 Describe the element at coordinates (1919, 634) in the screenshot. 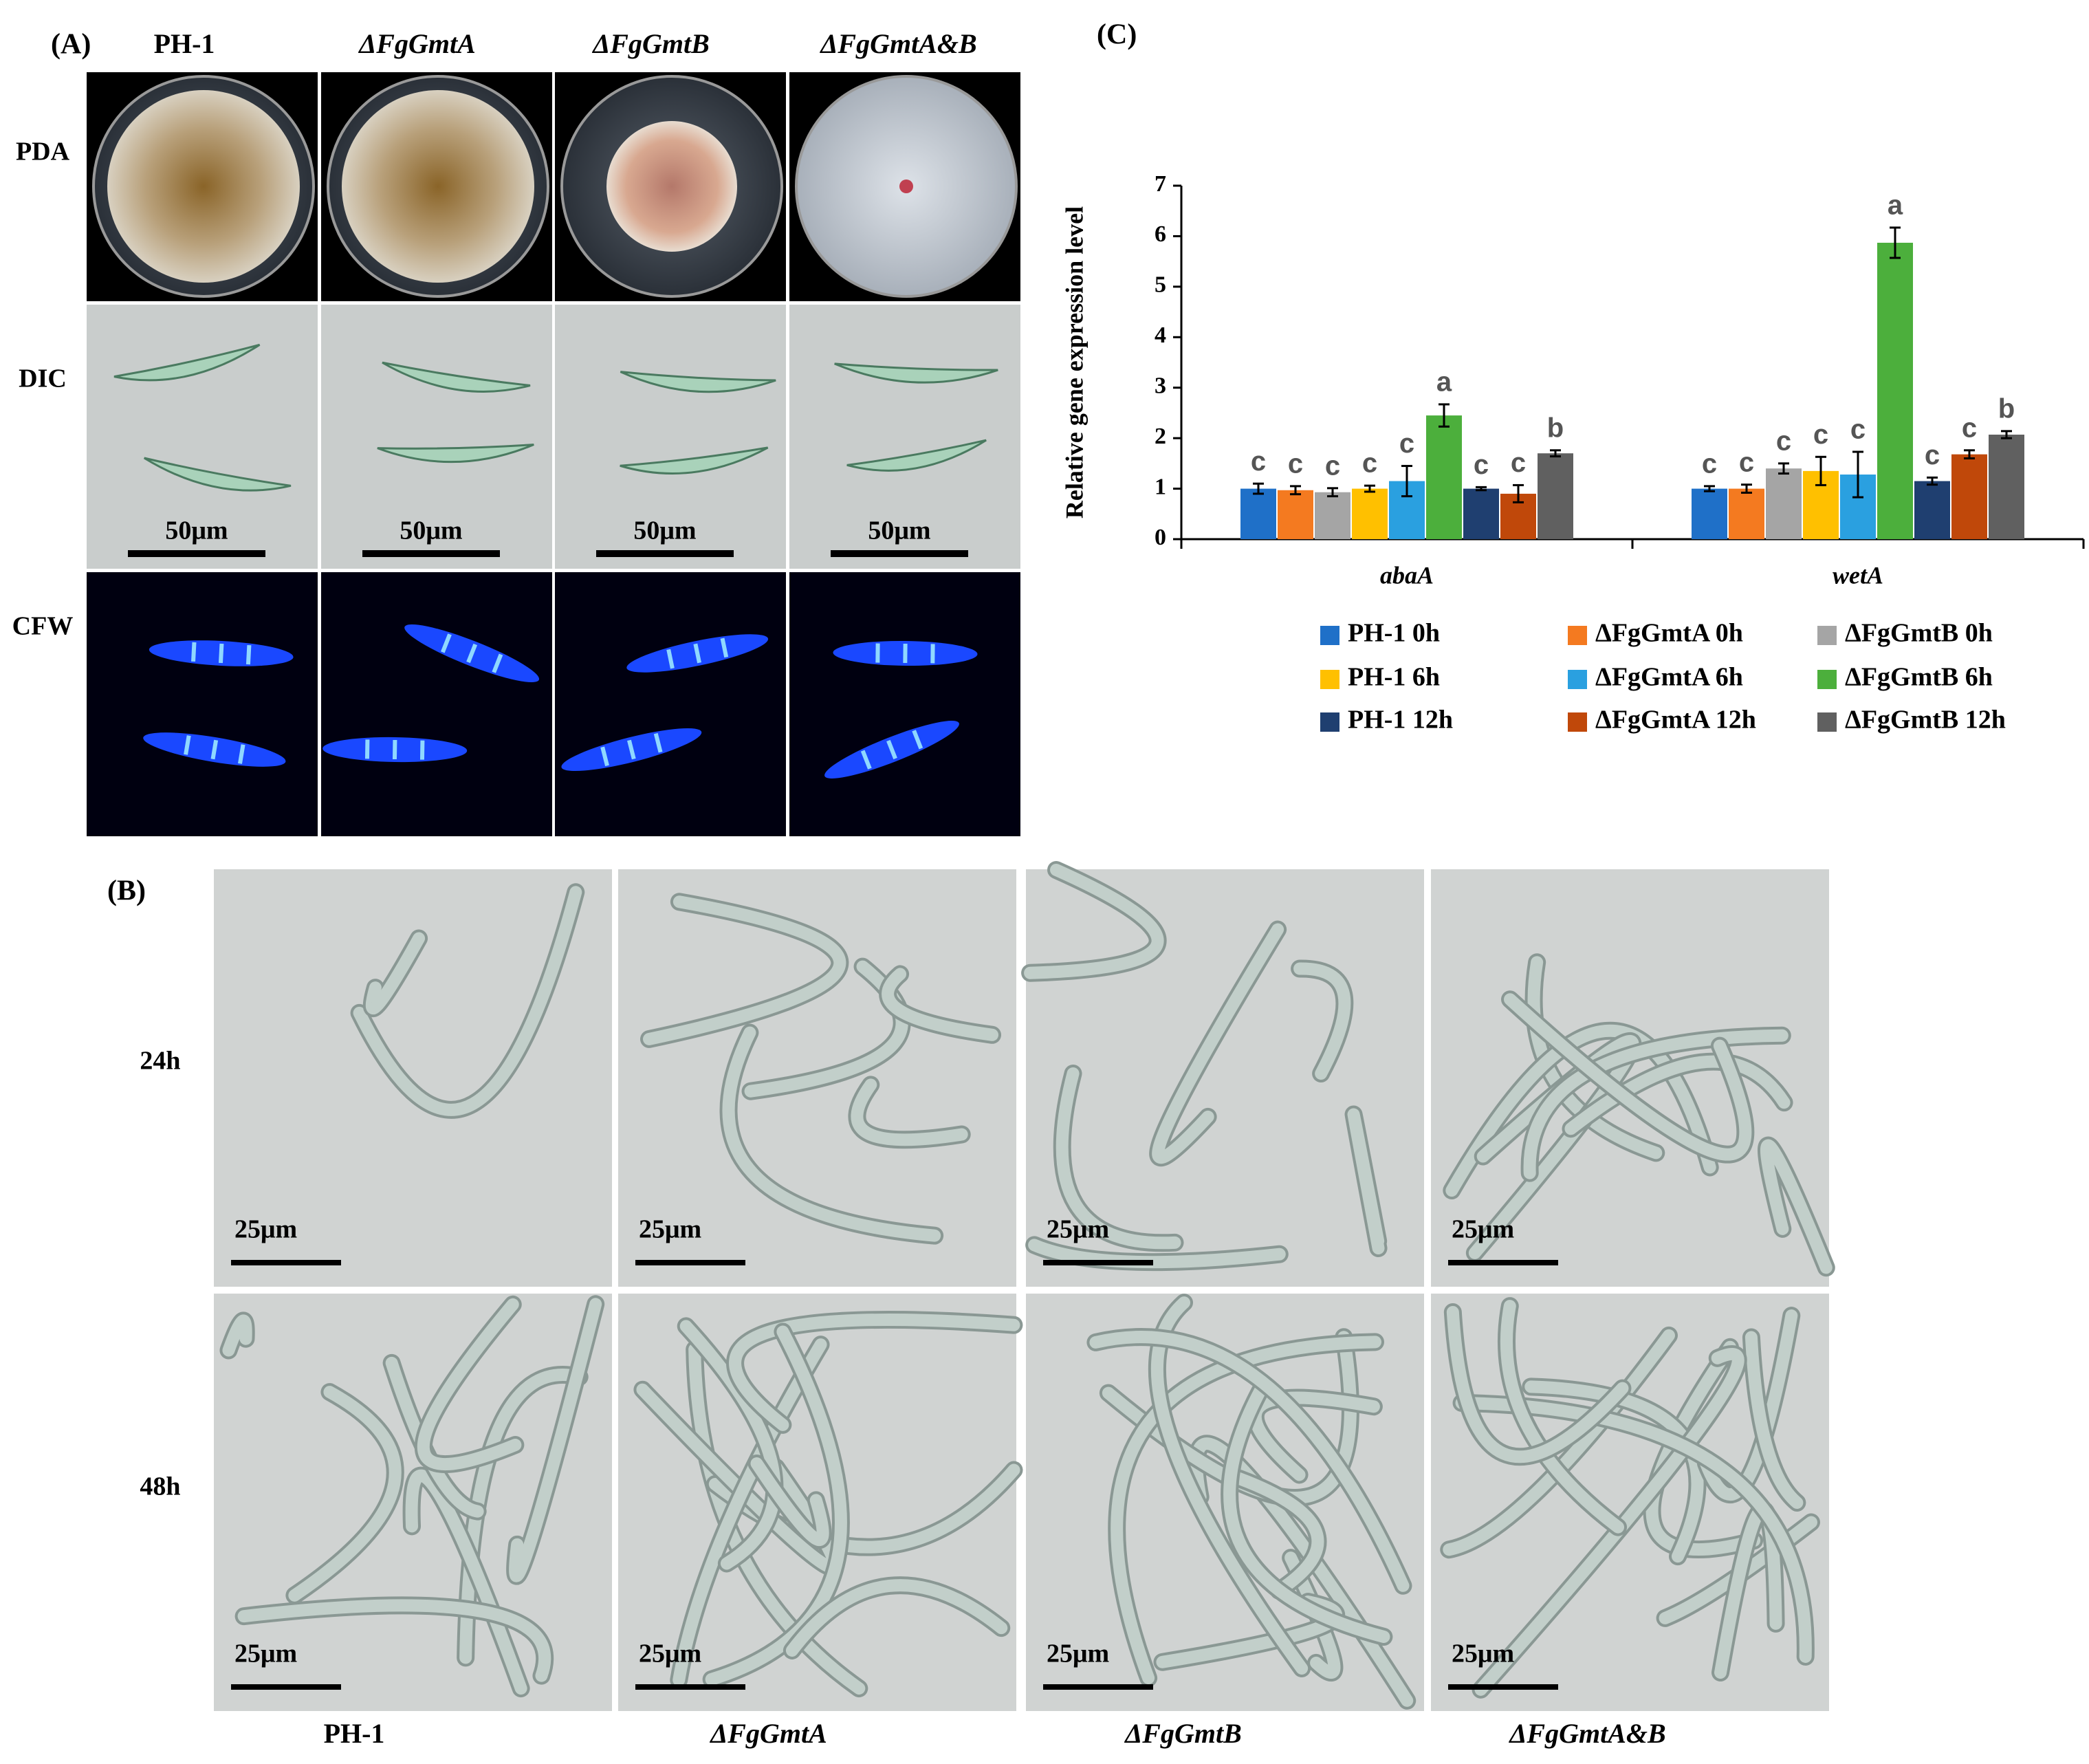

I see `legend-label: ΔFgGmtB 0h` at that location.